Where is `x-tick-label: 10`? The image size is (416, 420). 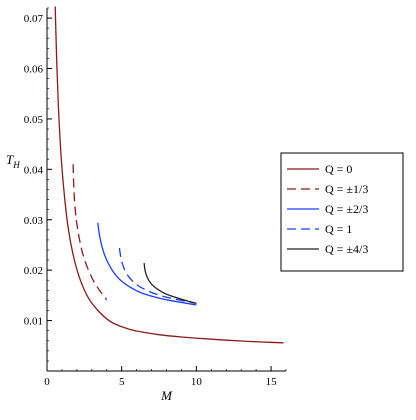 x-tick-label: 10 is located at coordinates (197, 382).